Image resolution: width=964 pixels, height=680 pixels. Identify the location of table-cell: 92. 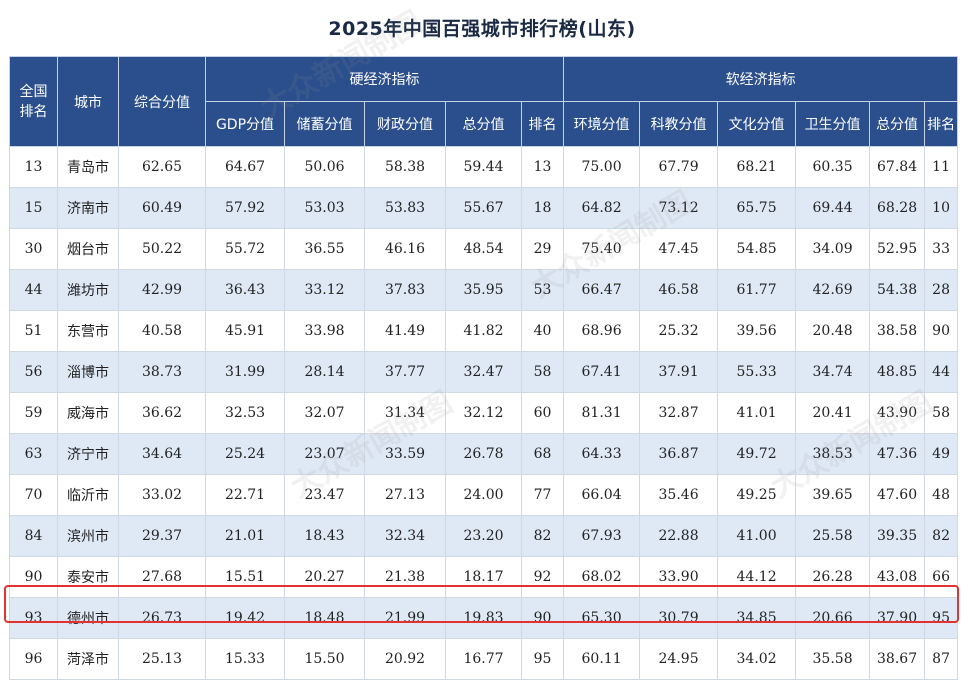
(542, 577).